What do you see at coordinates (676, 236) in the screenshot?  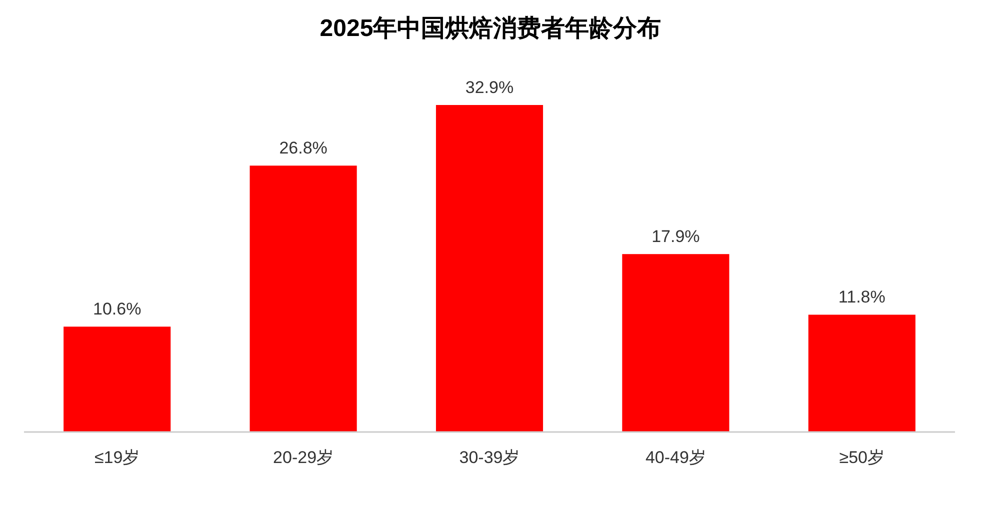 I see `data-label: 17.9%` at bounding box center [676, 236].